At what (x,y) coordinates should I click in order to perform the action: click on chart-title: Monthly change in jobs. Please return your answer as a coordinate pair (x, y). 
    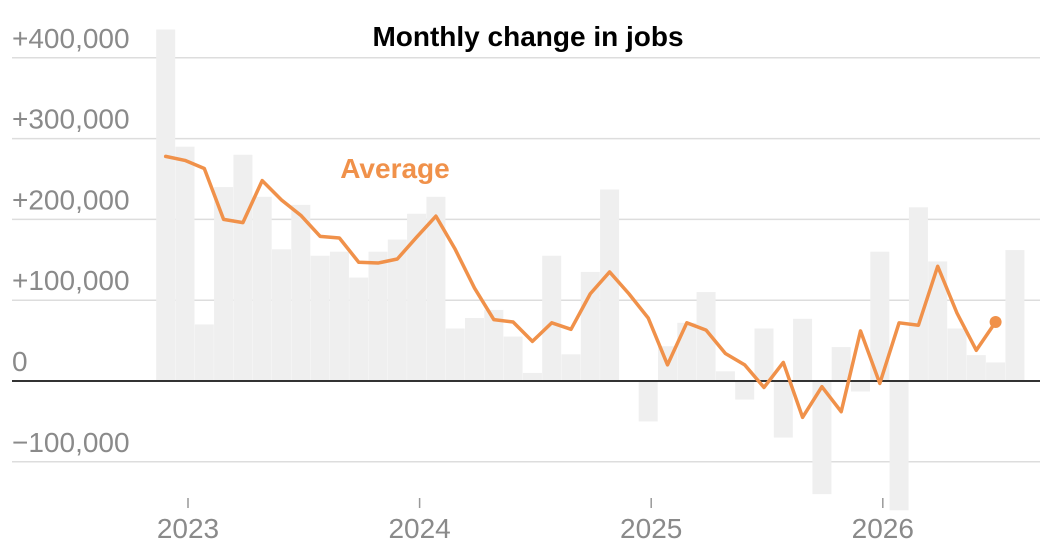
    Looking at the image, I should click on (527, 36).